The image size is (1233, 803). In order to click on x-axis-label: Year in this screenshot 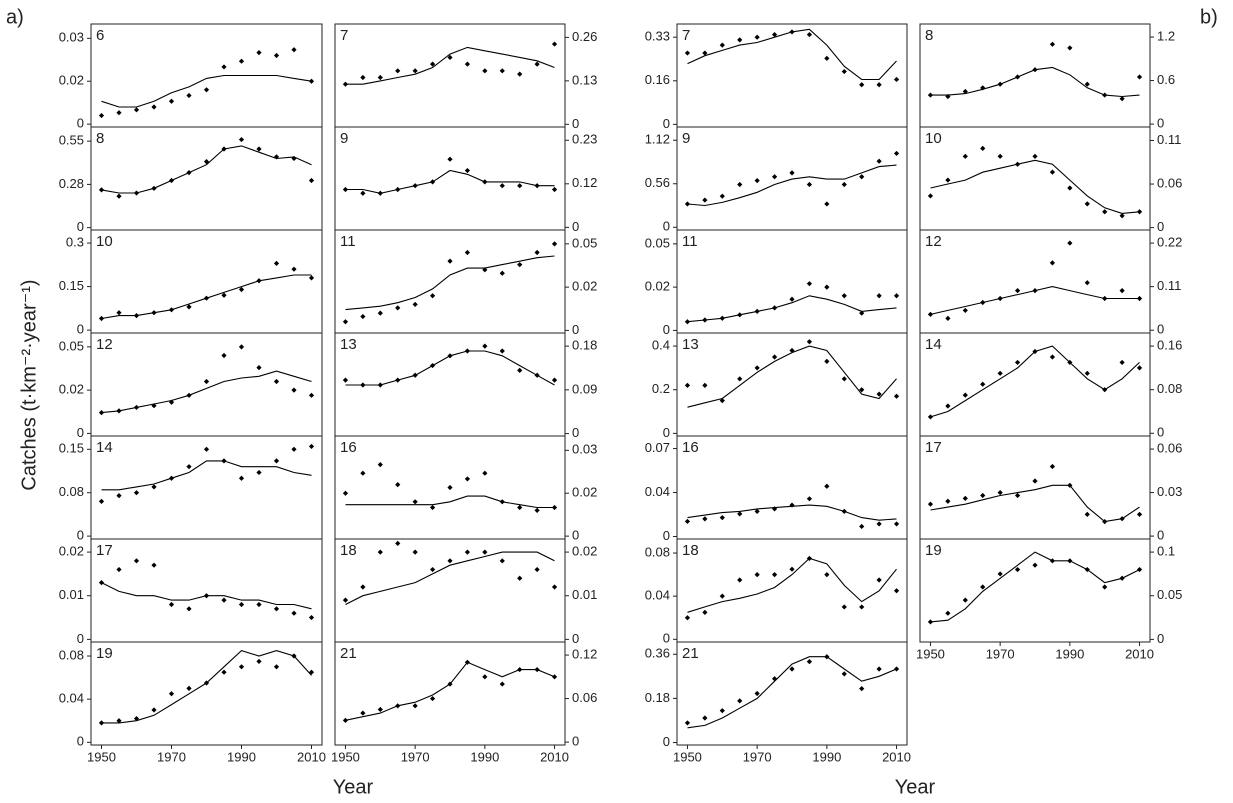, I will do `click(353, 787)`.